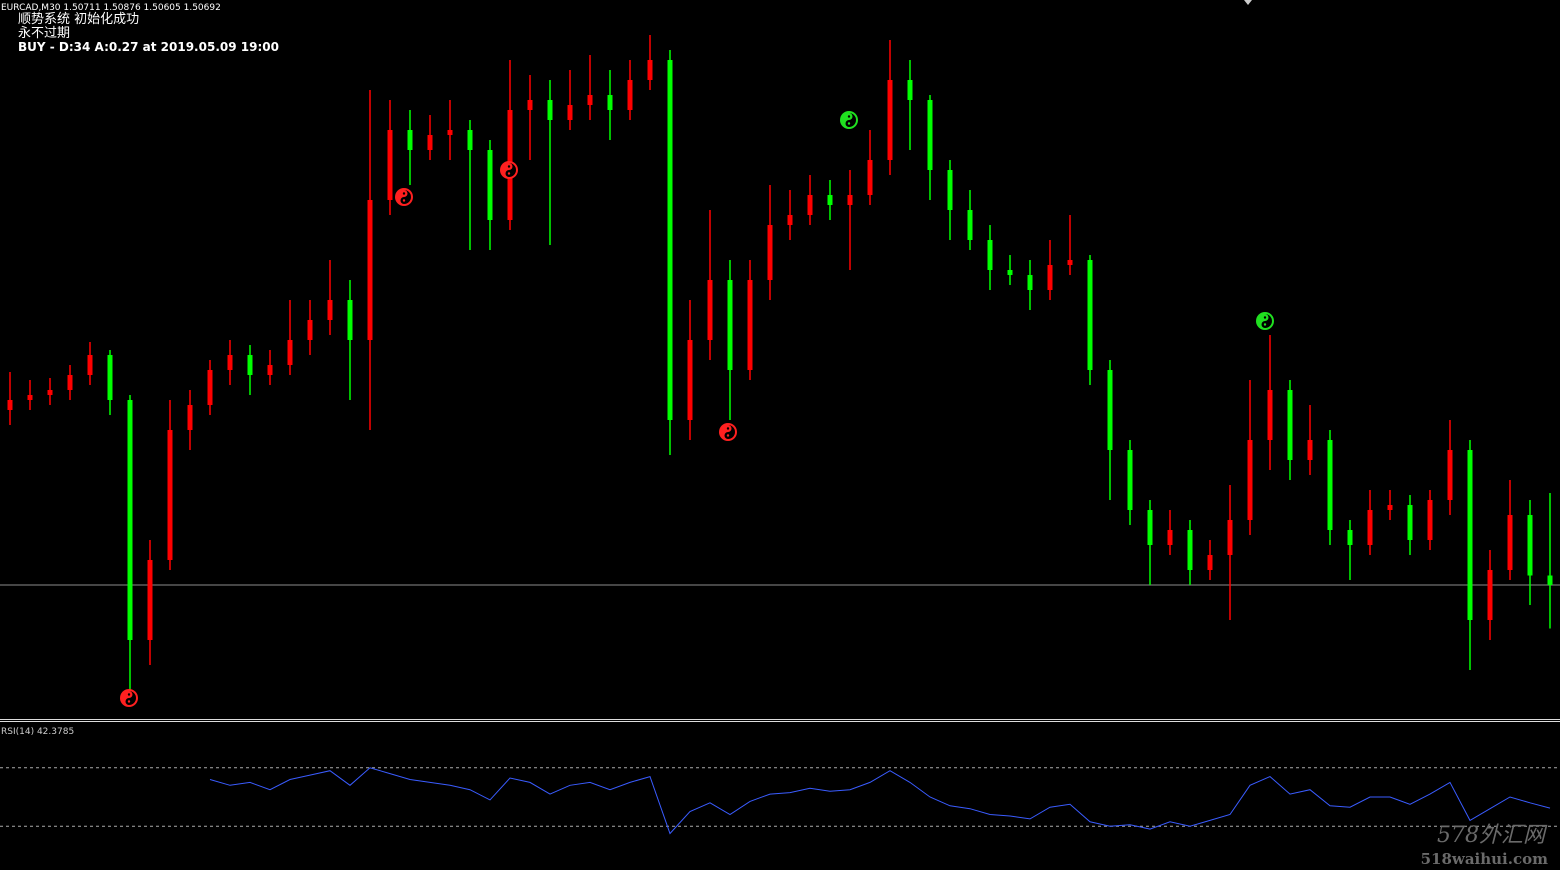  Describe the element at coordinates (44, 33) in the screenshot. I see `expiry-text: 永不过期` at that location.